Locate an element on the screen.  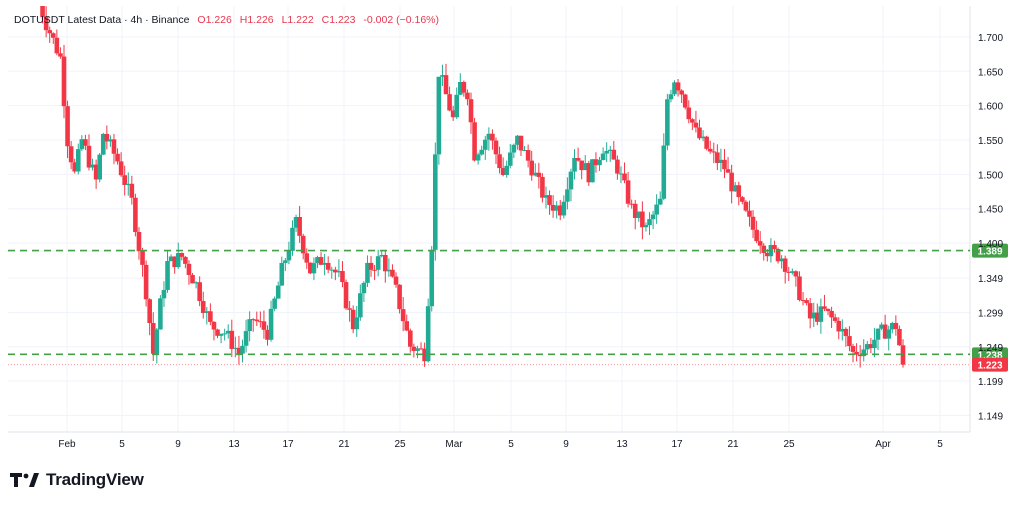
y-tick-label: 1.400 is located at coordinates (990, 244).